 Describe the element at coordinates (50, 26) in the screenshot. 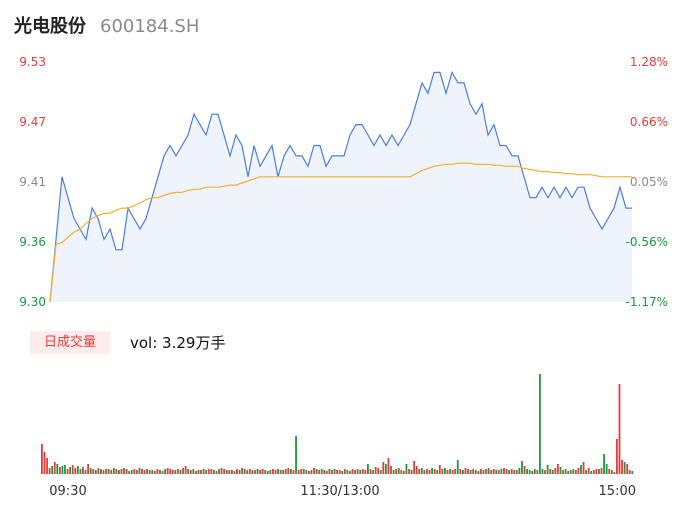

I see `stock-name: 光电股份` at that location.